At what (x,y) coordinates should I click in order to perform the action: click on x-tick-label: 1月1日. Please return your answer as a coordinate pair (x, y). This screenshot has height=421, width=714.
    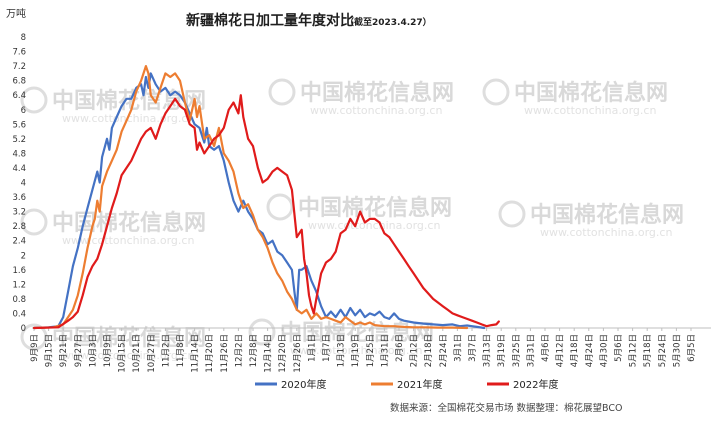
    Looking at the image, I should click on (312, 348).